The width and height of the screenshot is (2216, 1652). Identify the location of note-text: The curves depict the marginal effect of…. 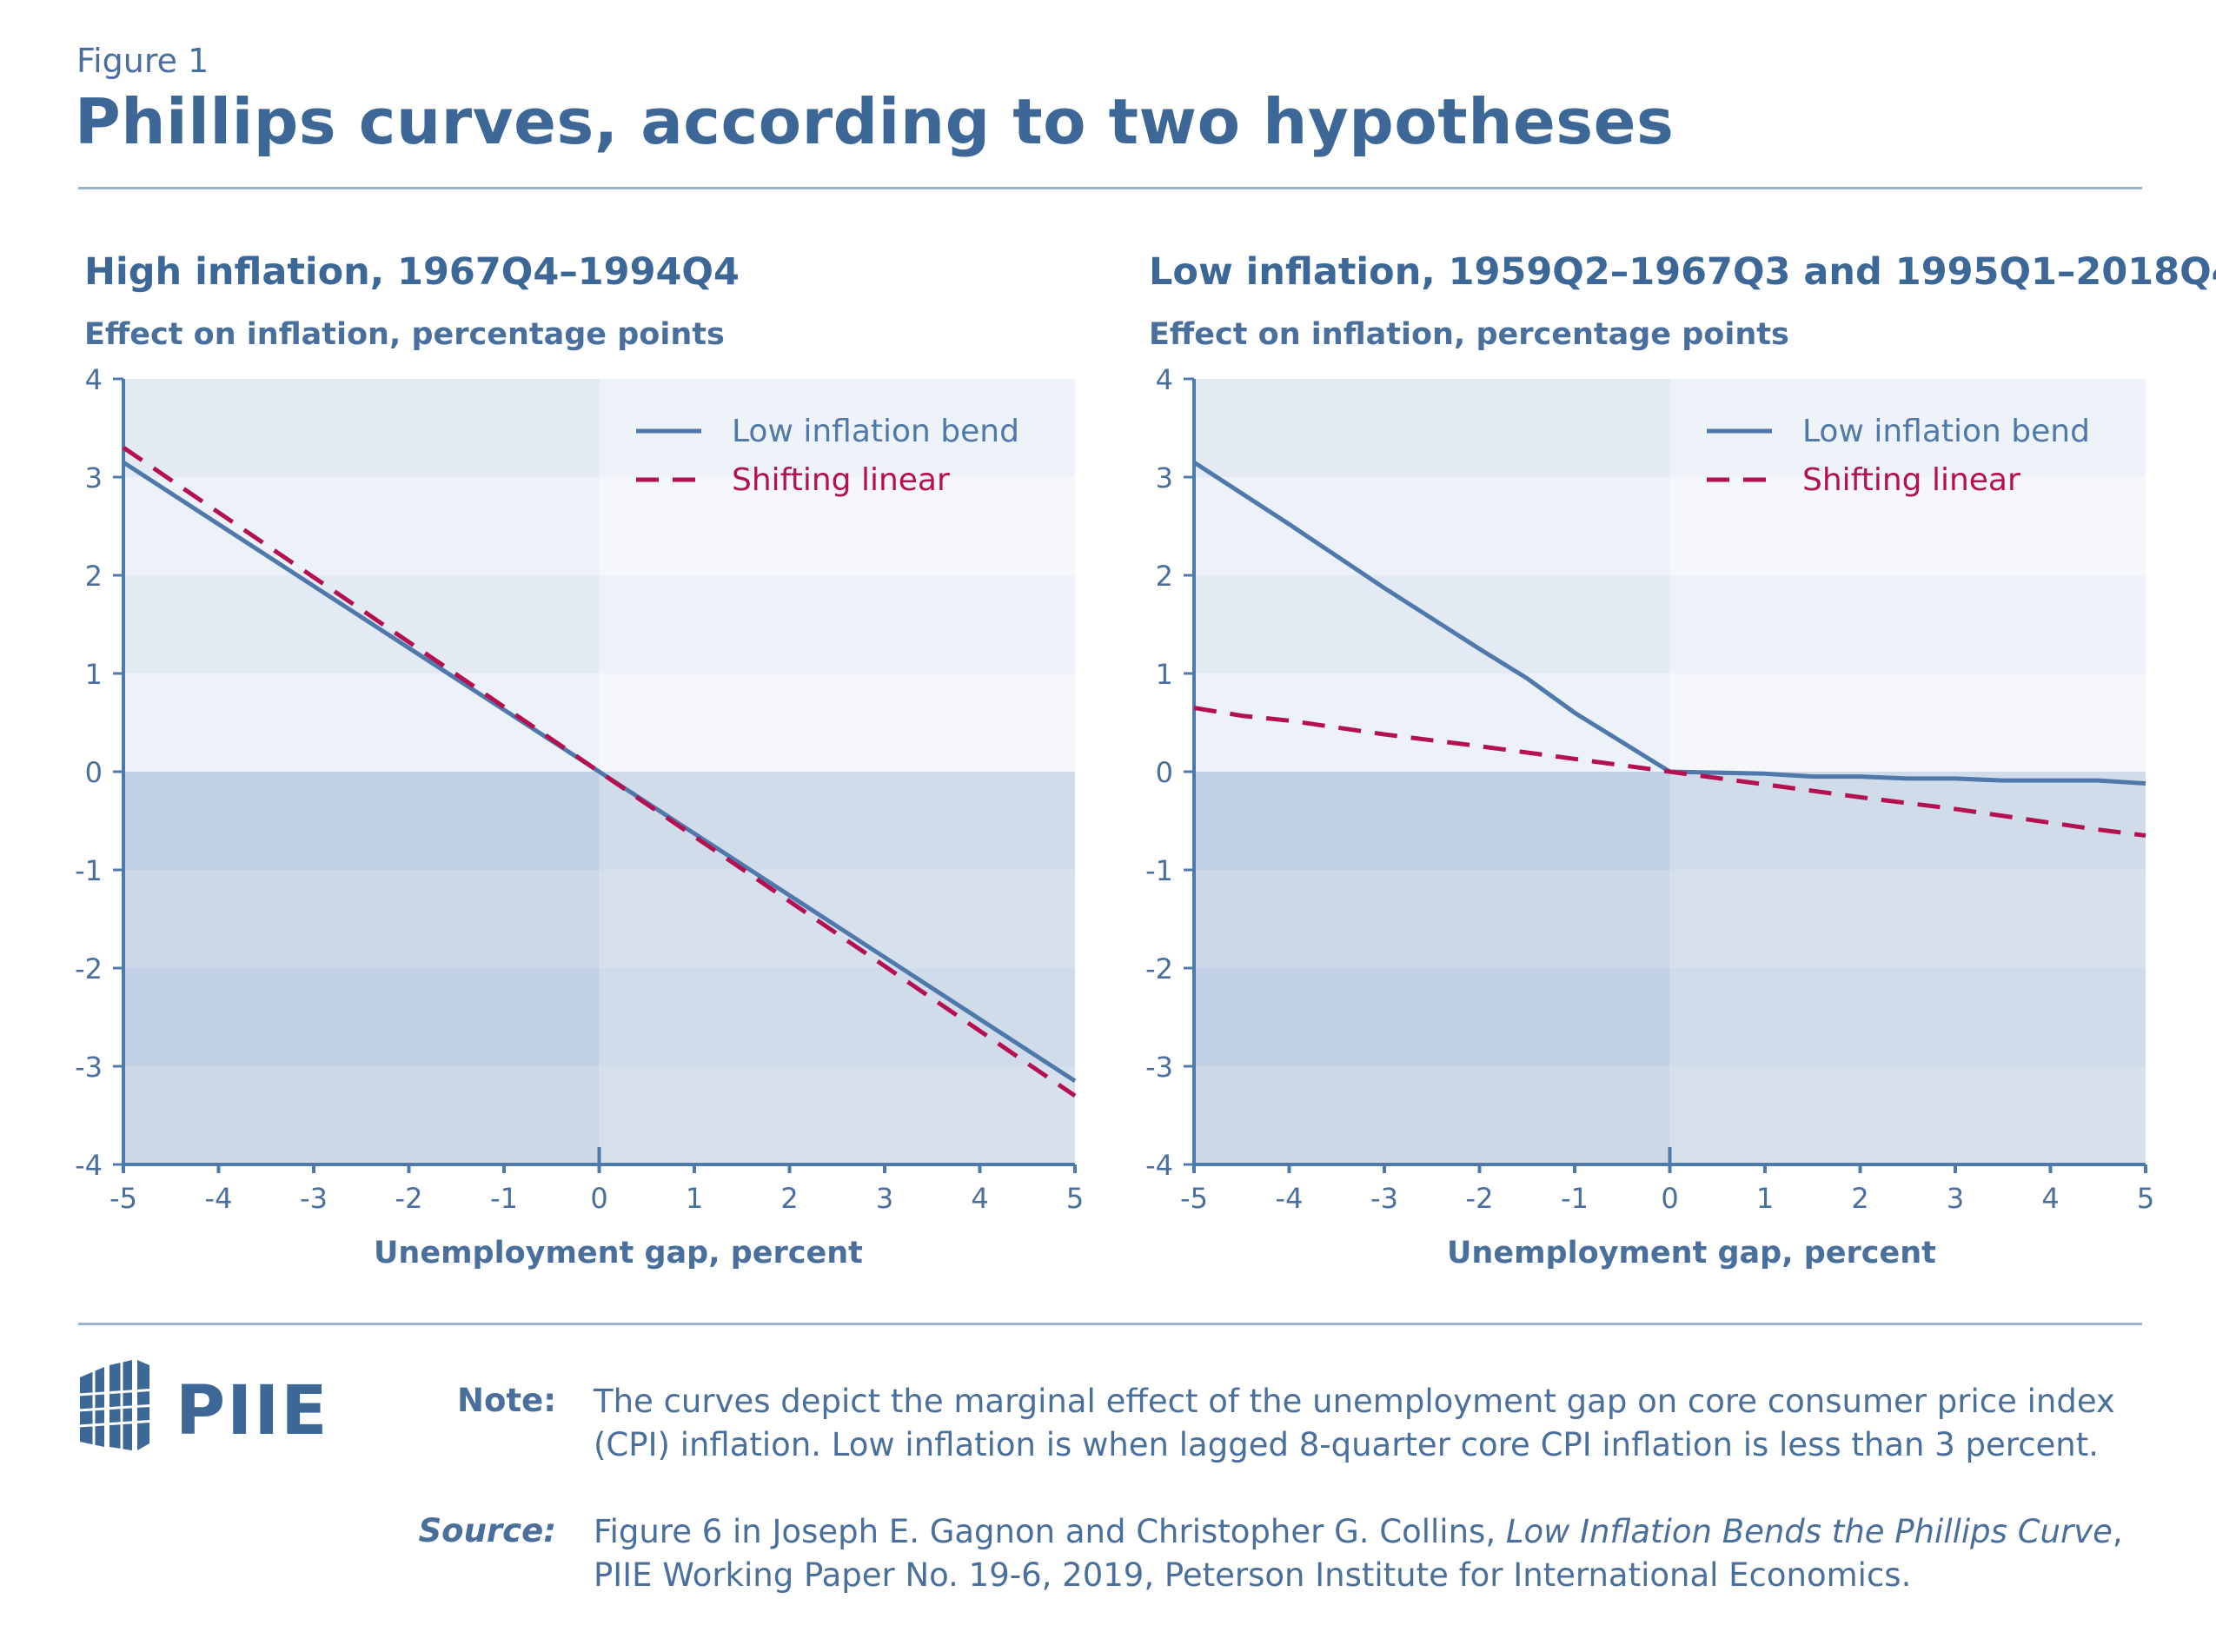
(1354, 1423).